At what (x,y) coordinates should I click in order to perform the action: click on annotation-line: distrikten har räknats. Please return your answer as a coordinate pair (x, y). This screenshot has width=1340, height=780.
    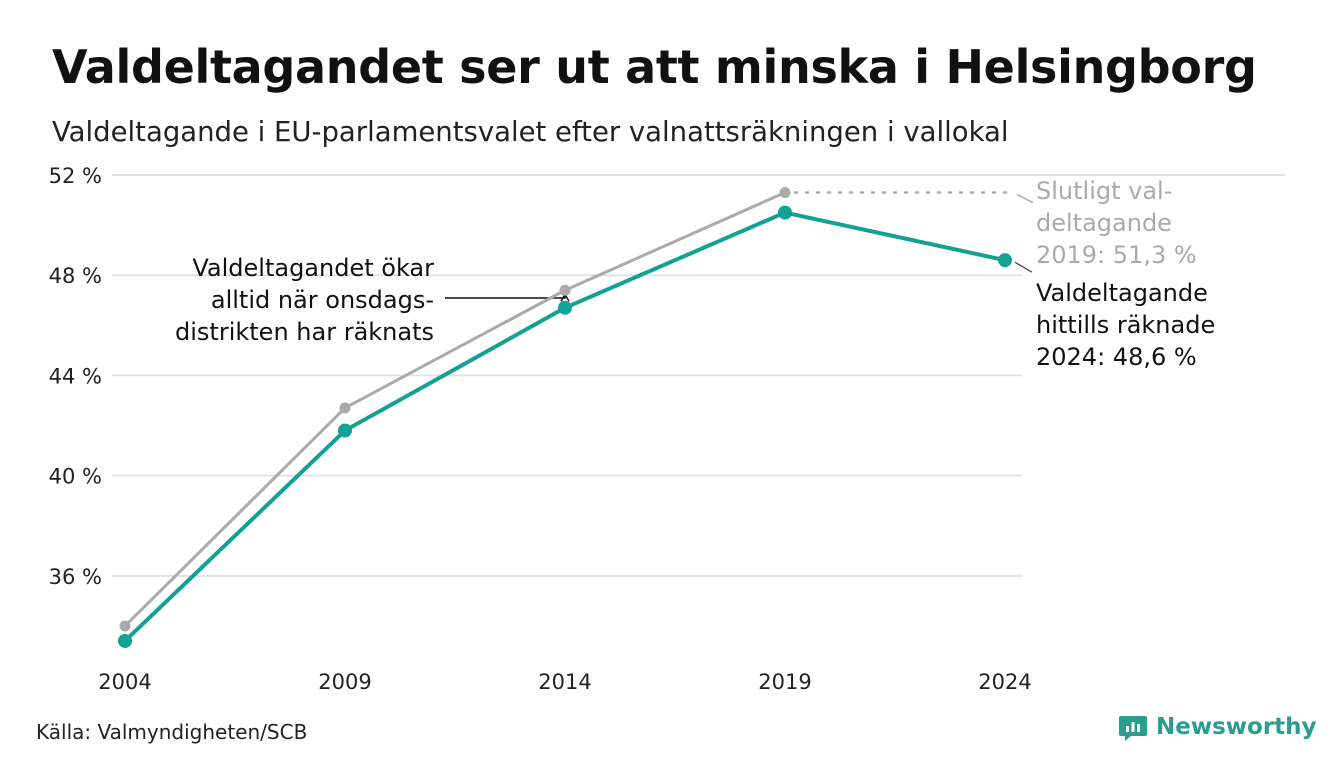
    Looking at the image, I should click on (304, 332).